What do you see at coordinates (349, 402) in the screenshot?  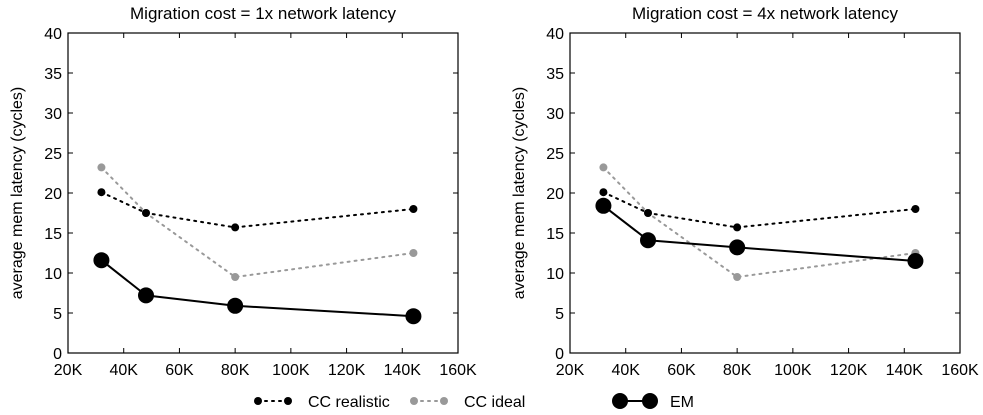 I see `legend-label: CC realistic` at bounding box center [349, 402].